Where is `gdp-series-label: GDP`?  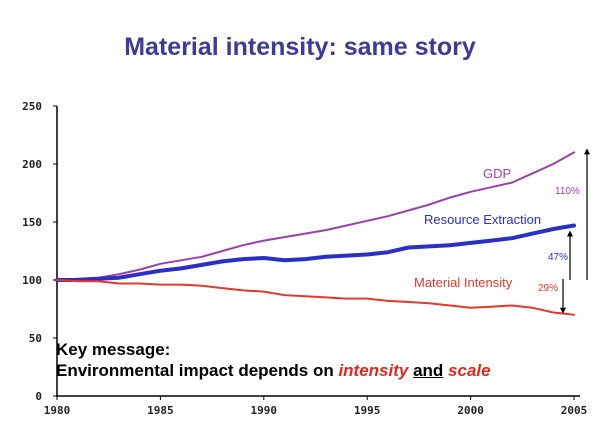
gdp-series-label: GDP is located at coordinates (497, 173).